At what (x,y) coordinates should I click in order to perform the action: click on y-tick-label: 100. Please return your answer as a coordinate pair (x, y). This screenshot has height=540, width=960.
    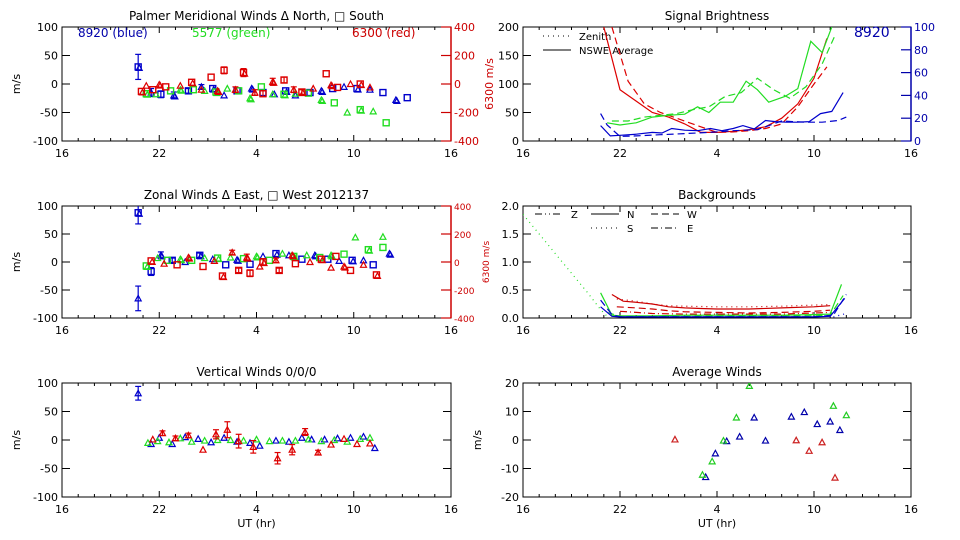
    Looking at the image, I should click on (508, 84).